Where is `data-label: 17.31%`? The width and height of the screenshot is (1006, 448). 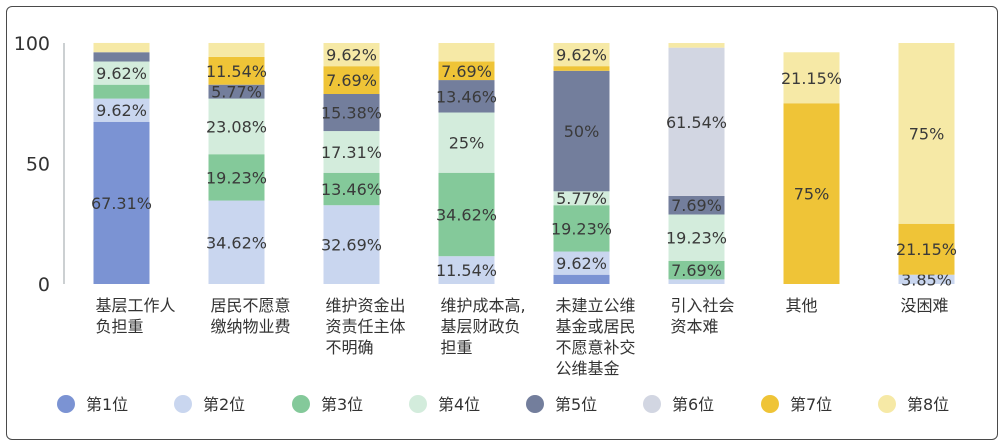
data-label: 17.31% is located at coordinates (351, 152).